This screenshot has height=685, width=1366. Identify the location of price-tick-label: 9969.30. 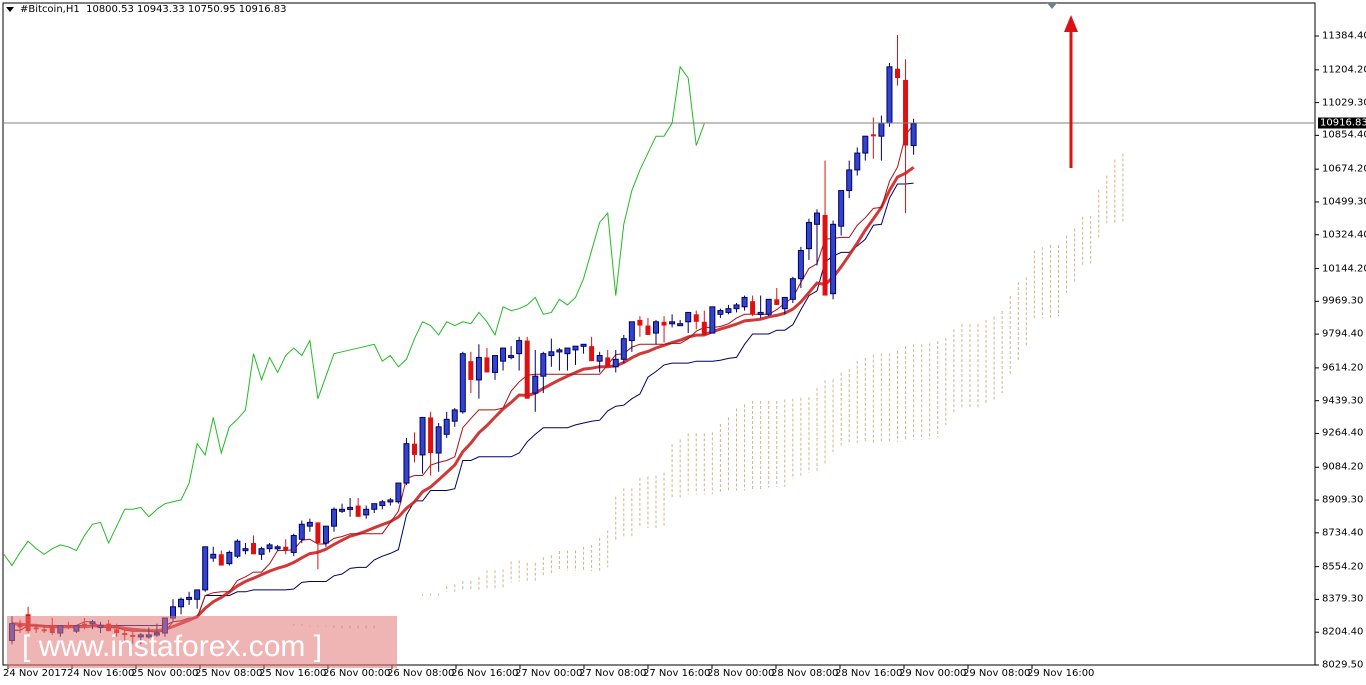
(1343, 301).